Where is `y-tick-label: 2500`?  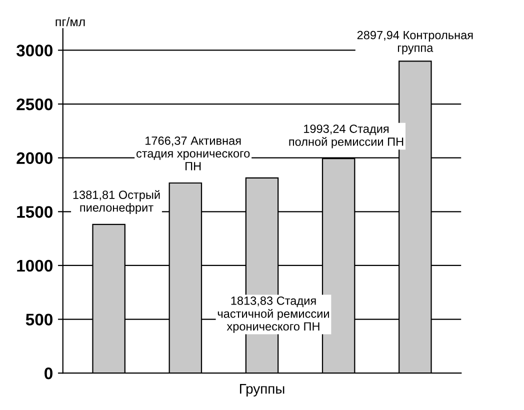
y-tick-label: 2500 is located at coordinates (34, 104).